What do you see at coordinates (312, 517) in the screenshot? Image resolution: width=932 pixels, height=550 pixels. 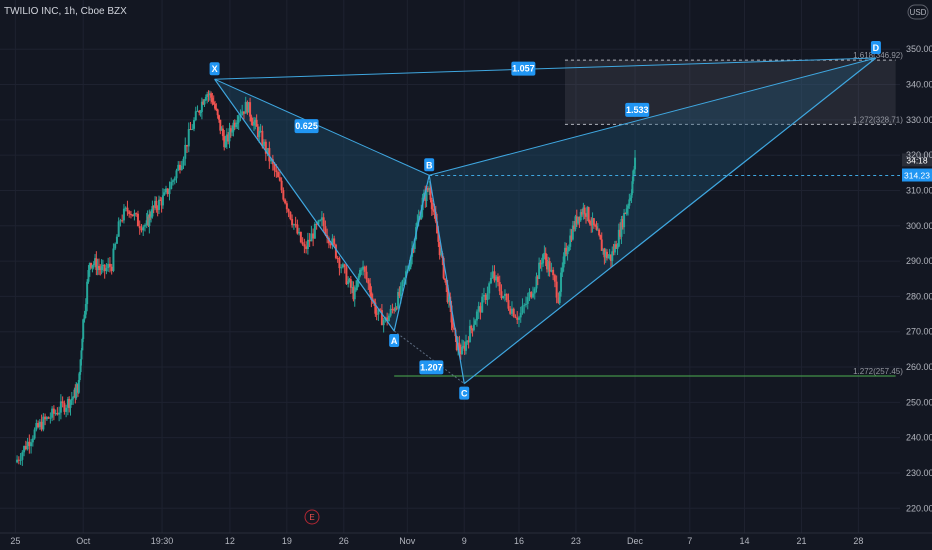 I see `earnings-event-icon` at bounding box center [312, 517].